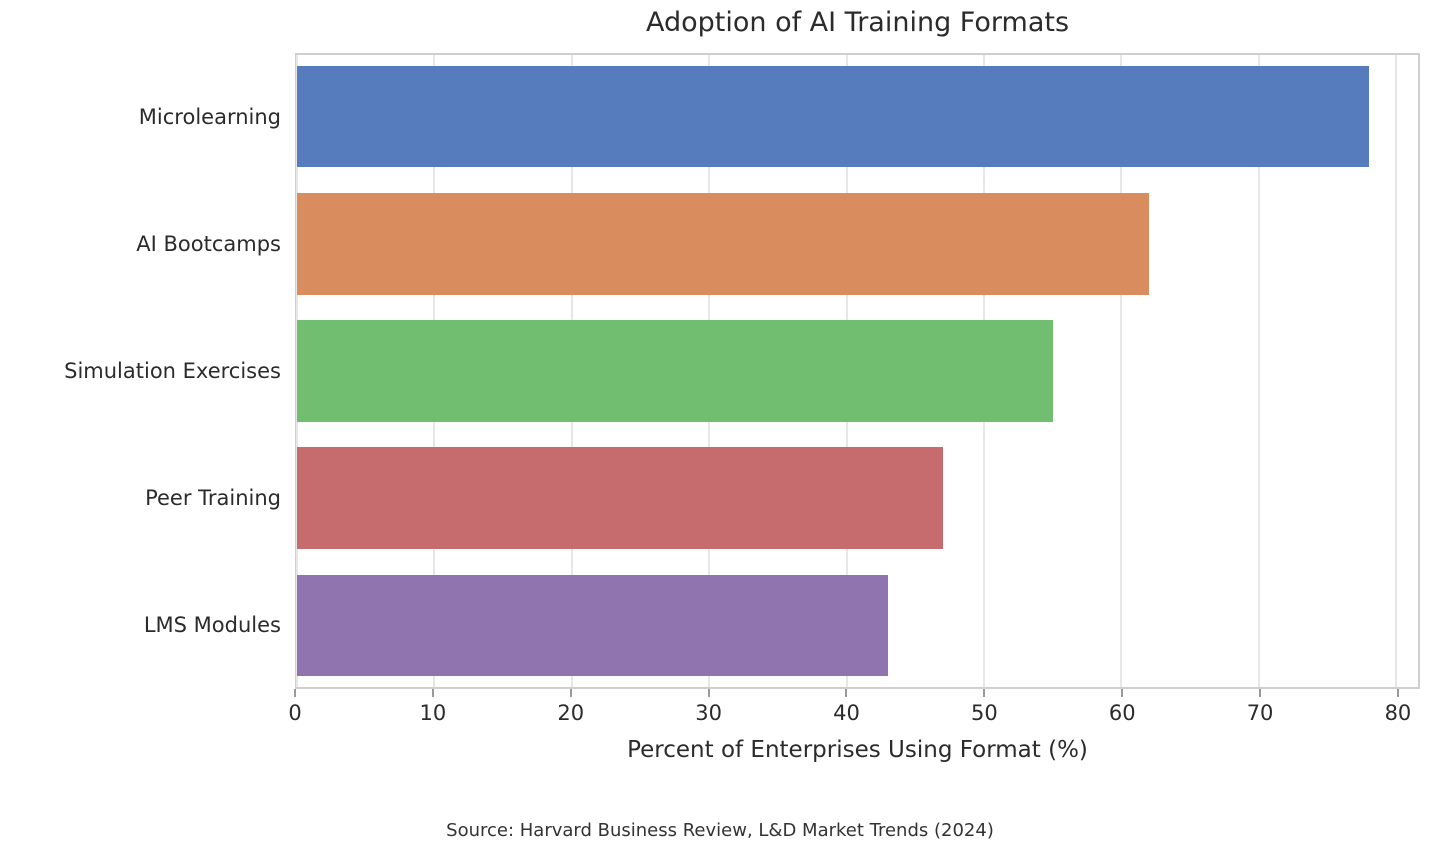  What do you see at coordinates (295, 713) in the screenshot?
I see `x-tick-label: 0` at bounding box center [295, 713].